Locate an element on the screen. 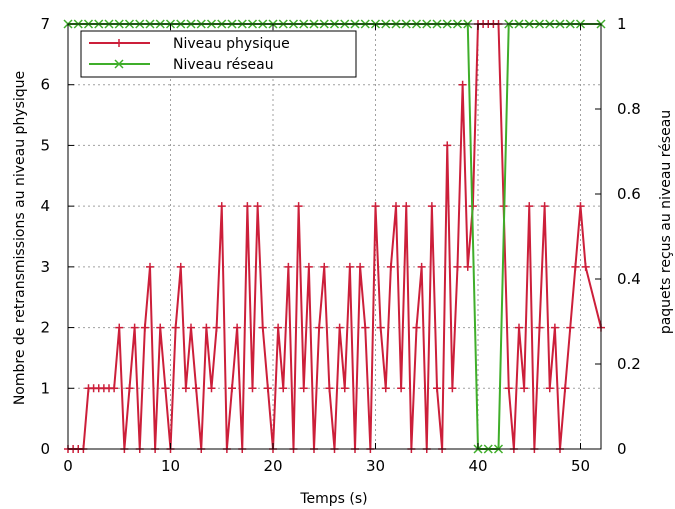 The image size is (675, 509). x-tick-label: 20 is located at coordinates (272, 466).